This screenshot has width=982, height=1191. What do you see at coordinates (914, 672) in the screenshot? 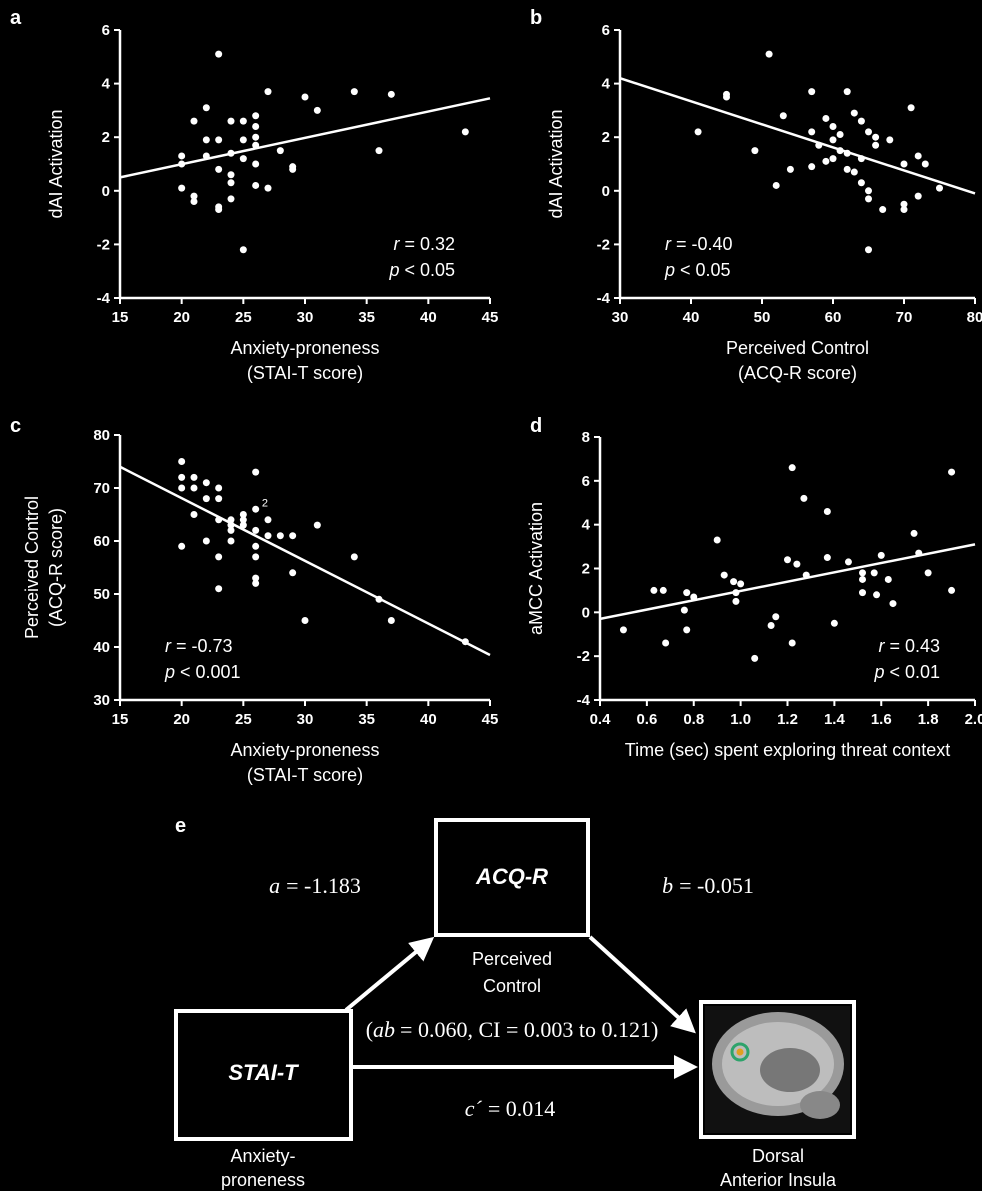
I see `stat-value: < 0.01` at bounding box center [914, 672].